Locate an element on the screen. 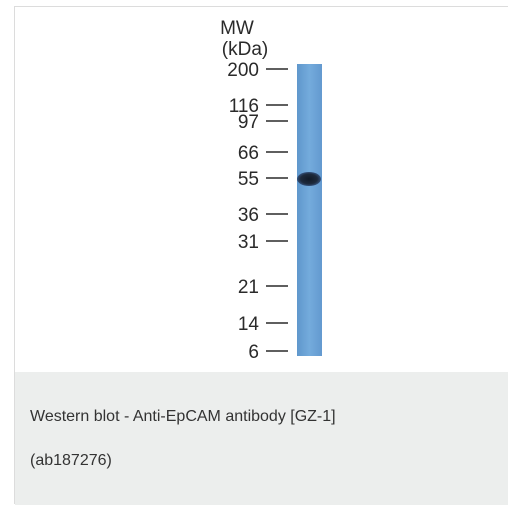 Image resolution: width=508 pixels, height=505 pixels. caption-catalog-number: (ab187276) is located at coordinates (71, 460).